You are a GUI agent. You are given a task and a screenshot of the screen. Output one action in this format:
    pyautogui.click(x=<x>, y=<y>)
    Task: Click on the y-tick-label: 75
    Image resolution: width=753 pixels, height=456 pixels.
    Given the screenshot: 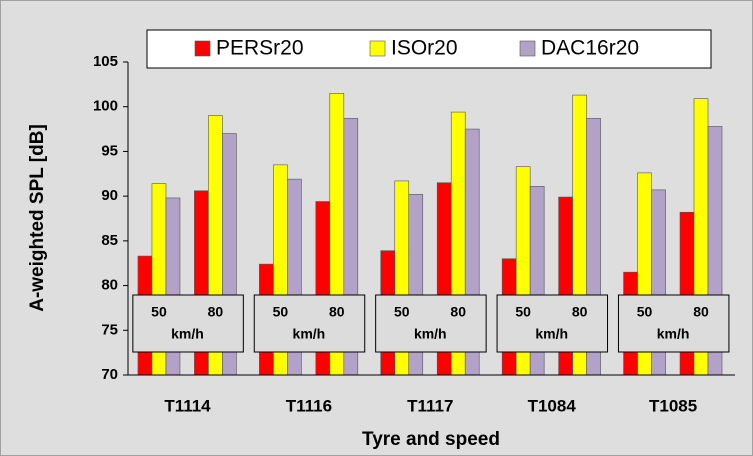 What is the action you would take?
    pyautogui.click(x=109, y=329)
    